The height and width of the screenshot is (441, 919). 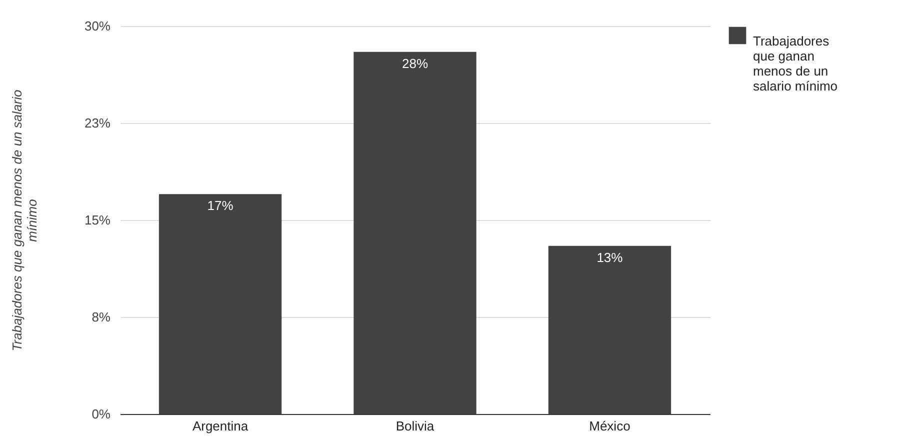 What do you see at coordinates (795, 64) in the screenshot?
I see `legend-label: Trabajadores que ganan menos de un salario mínimo` at bounding box center [795, 64].